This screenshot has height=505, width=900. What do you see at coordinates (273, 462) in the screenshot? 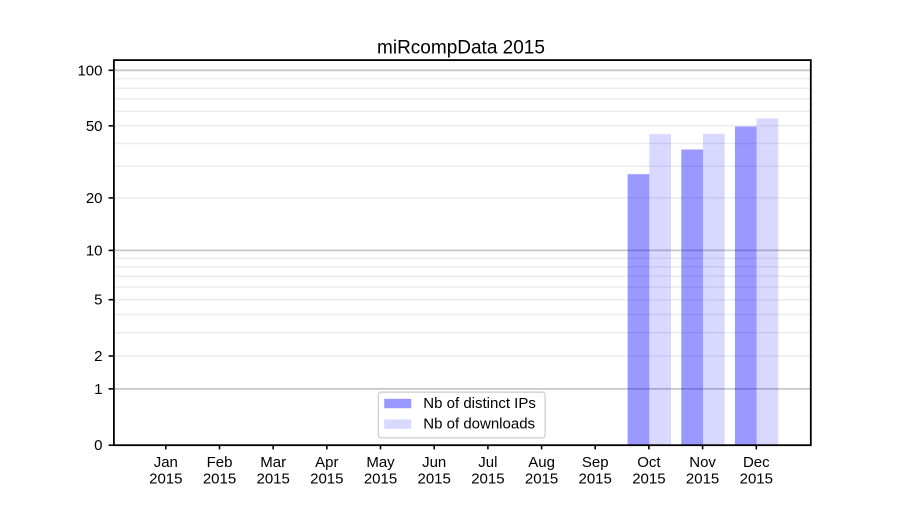
I see `svg-text: Mar` at bounding box center [273, 462].